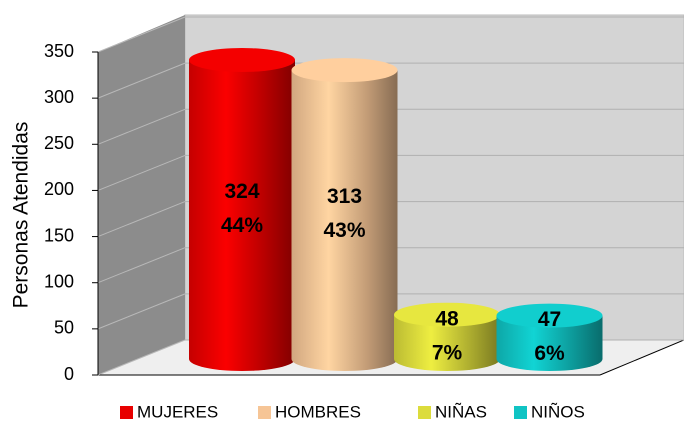 Image resolution: width=684 pixels, height=428 pixels. I want to click on floor-edge, so click(641, 357).